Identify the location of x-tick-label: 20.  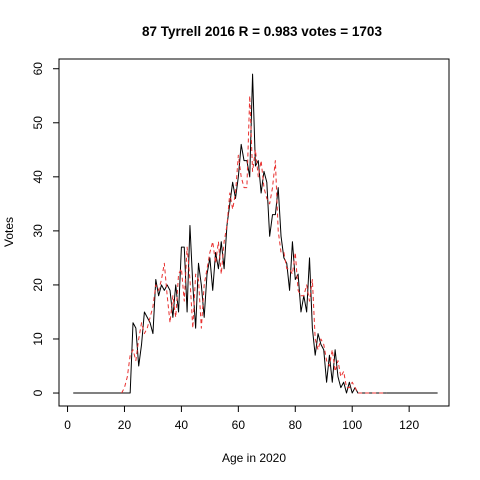
(125, 425).